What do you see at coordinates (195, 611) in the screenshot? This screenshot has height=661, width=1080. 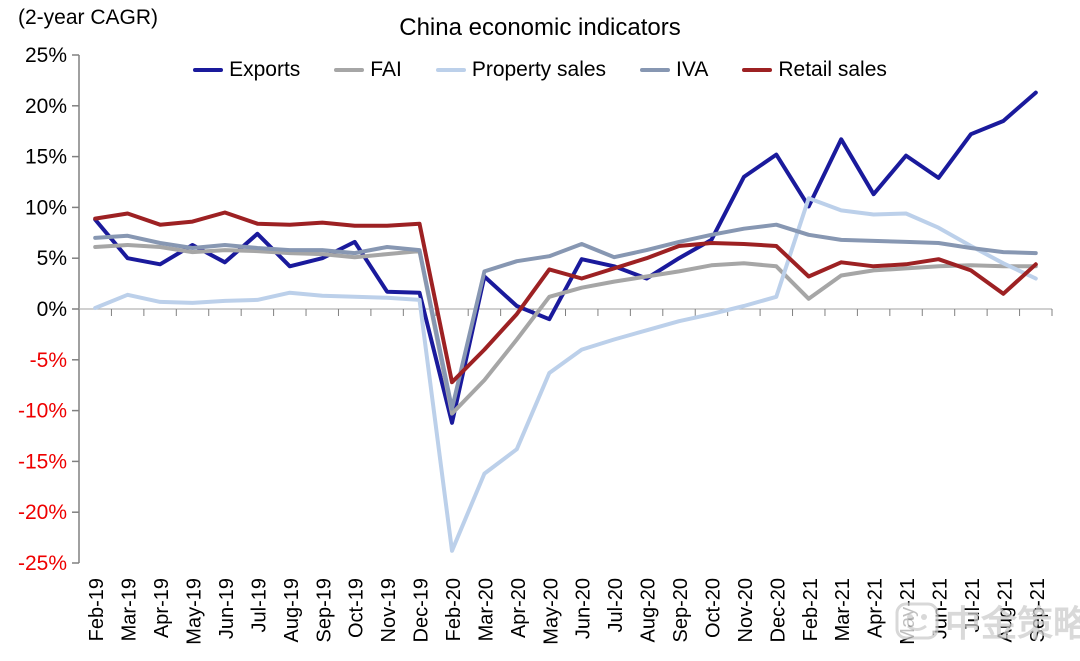 I see `x-axis-label: May-19` at bounding box center [195, 611].